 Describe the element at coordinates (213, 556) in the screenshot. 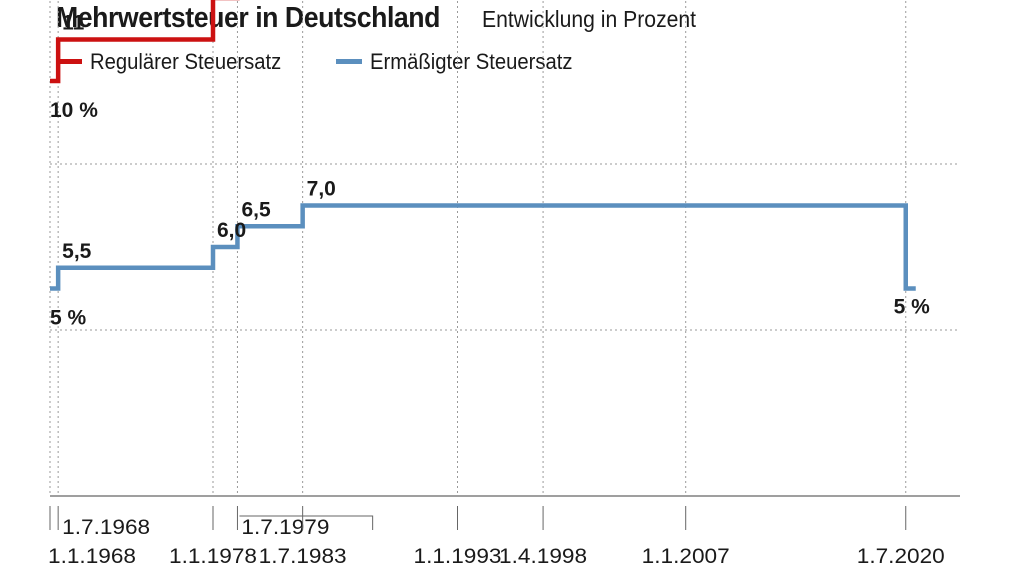

I see `x-tick-label-2: 1.1.1978` at that location.